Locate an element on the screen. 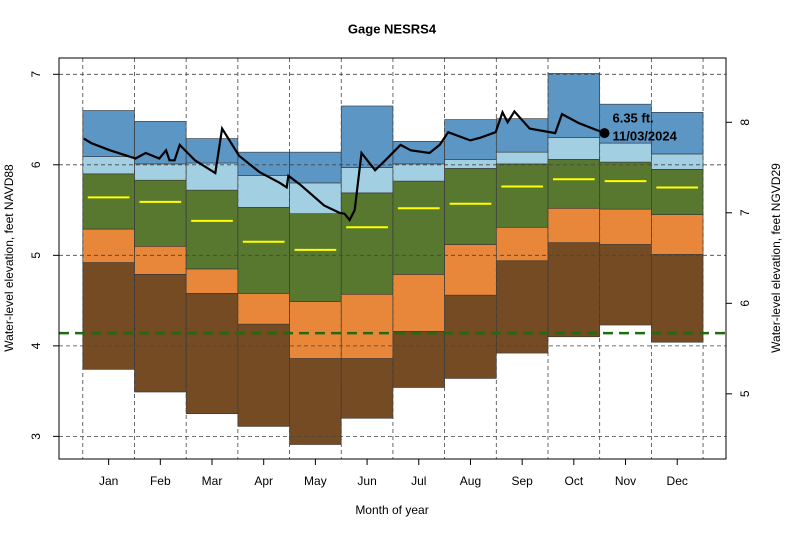 The height and width of the screenshot is (533, 800). y-tick-label: 7 is located at coordinates (36, 74).